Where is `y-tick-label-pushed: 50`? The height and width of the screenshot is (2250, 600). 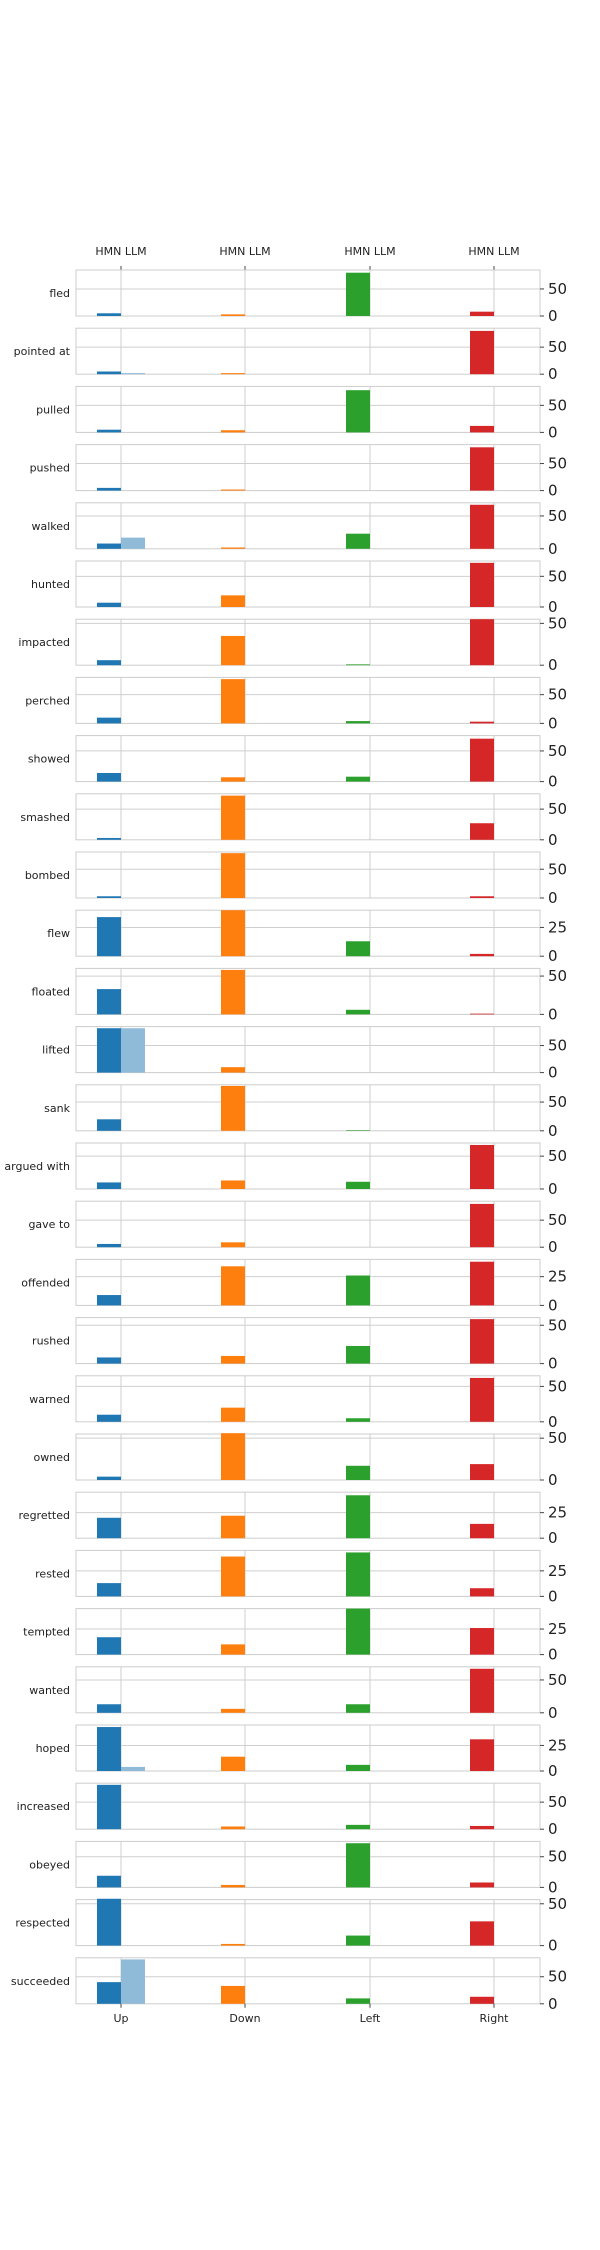
y-tick-label-pushed: 50 is located at coordinates (557, 464).